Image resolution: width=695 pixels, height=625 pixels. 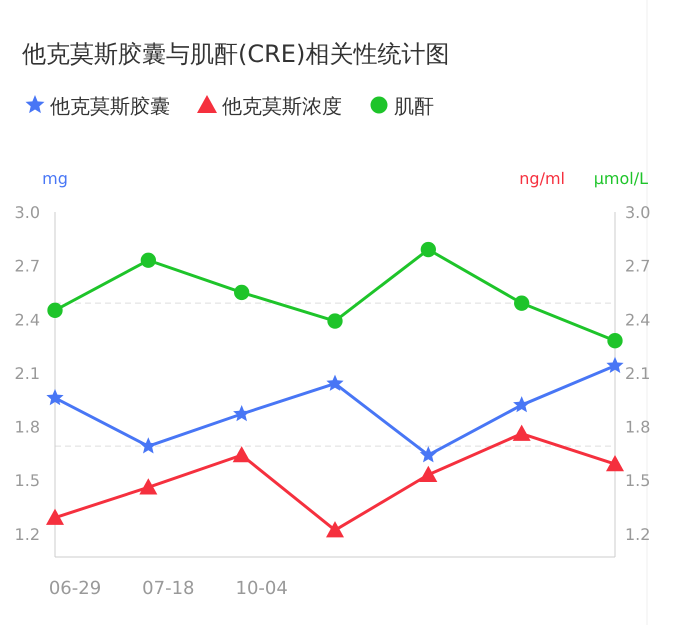 What do you see at coordinates (27, 320) in the screenshot?
I see `y-tick-label: 2.4` at bounding box center [27, 320].